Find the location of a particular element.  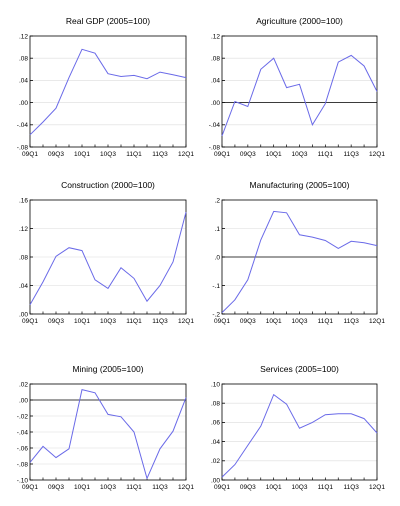

chart-title: Manufacturing (2005=100) is located at coordinates (300, 185).